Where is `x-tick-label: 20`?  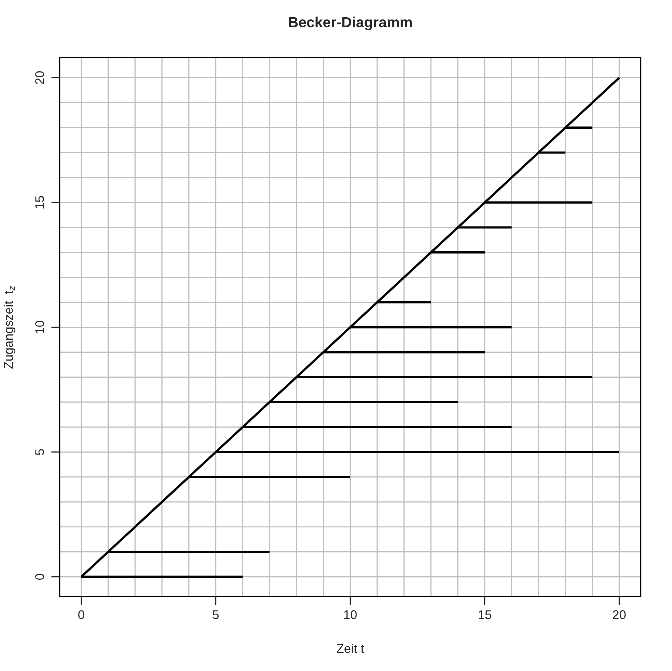 x-tick-label: 20 is located at coordinates (619, 615).